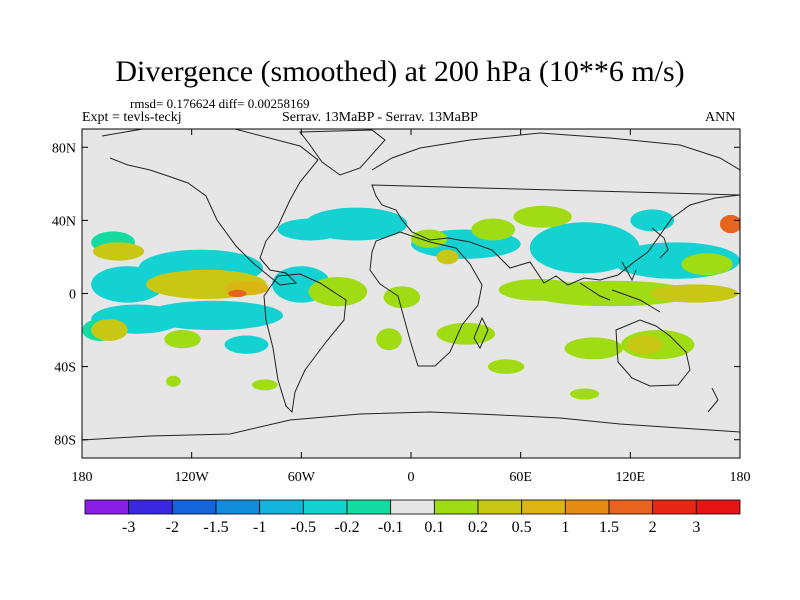  What do you see at coordinates (380, 117) in the screenshot?
I see `comparison-label: Serrav. 13MaBP - Serrav. 13MaBP` at bounding box center [380, 117].